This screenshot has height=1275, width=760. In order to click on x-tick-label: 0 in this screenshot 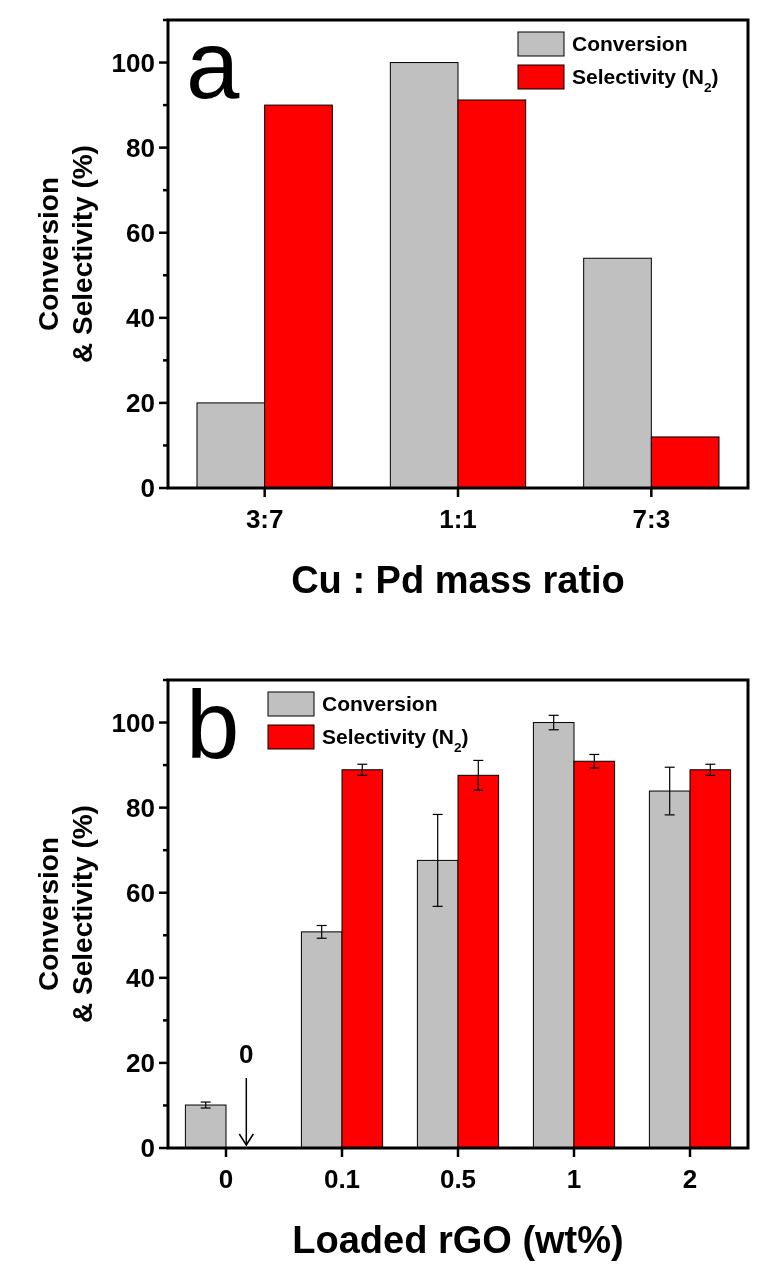, I will do `click(226, 1179)`.